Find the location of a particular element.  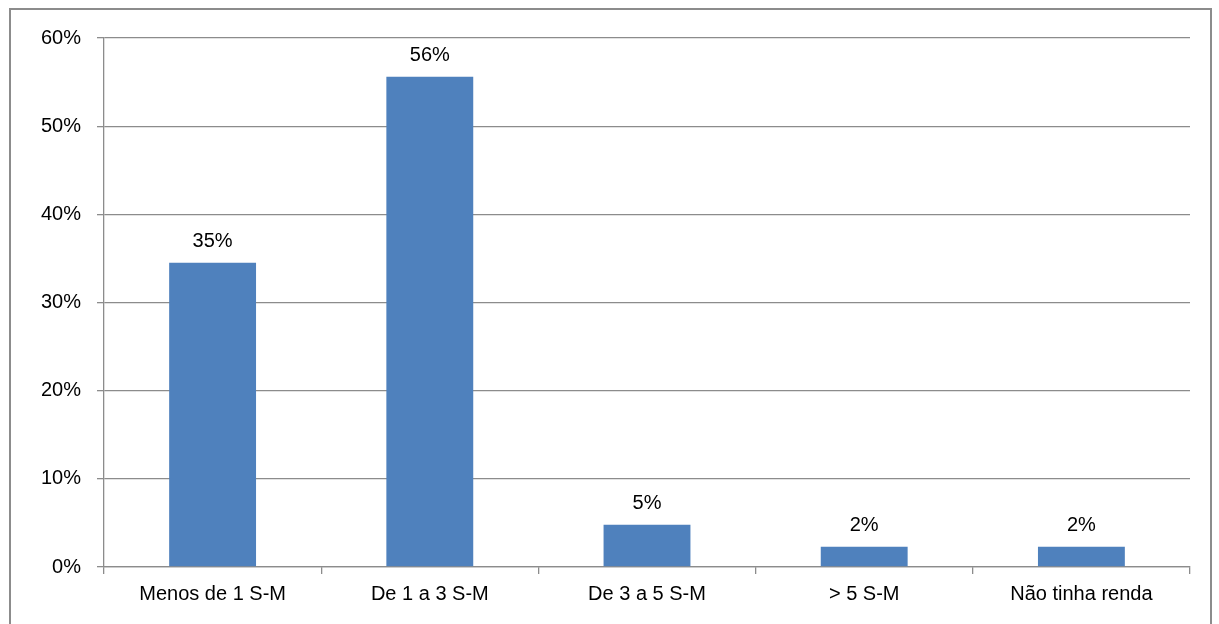

x-tick-label: > 5 S-M is located at coordinates (864, 592).